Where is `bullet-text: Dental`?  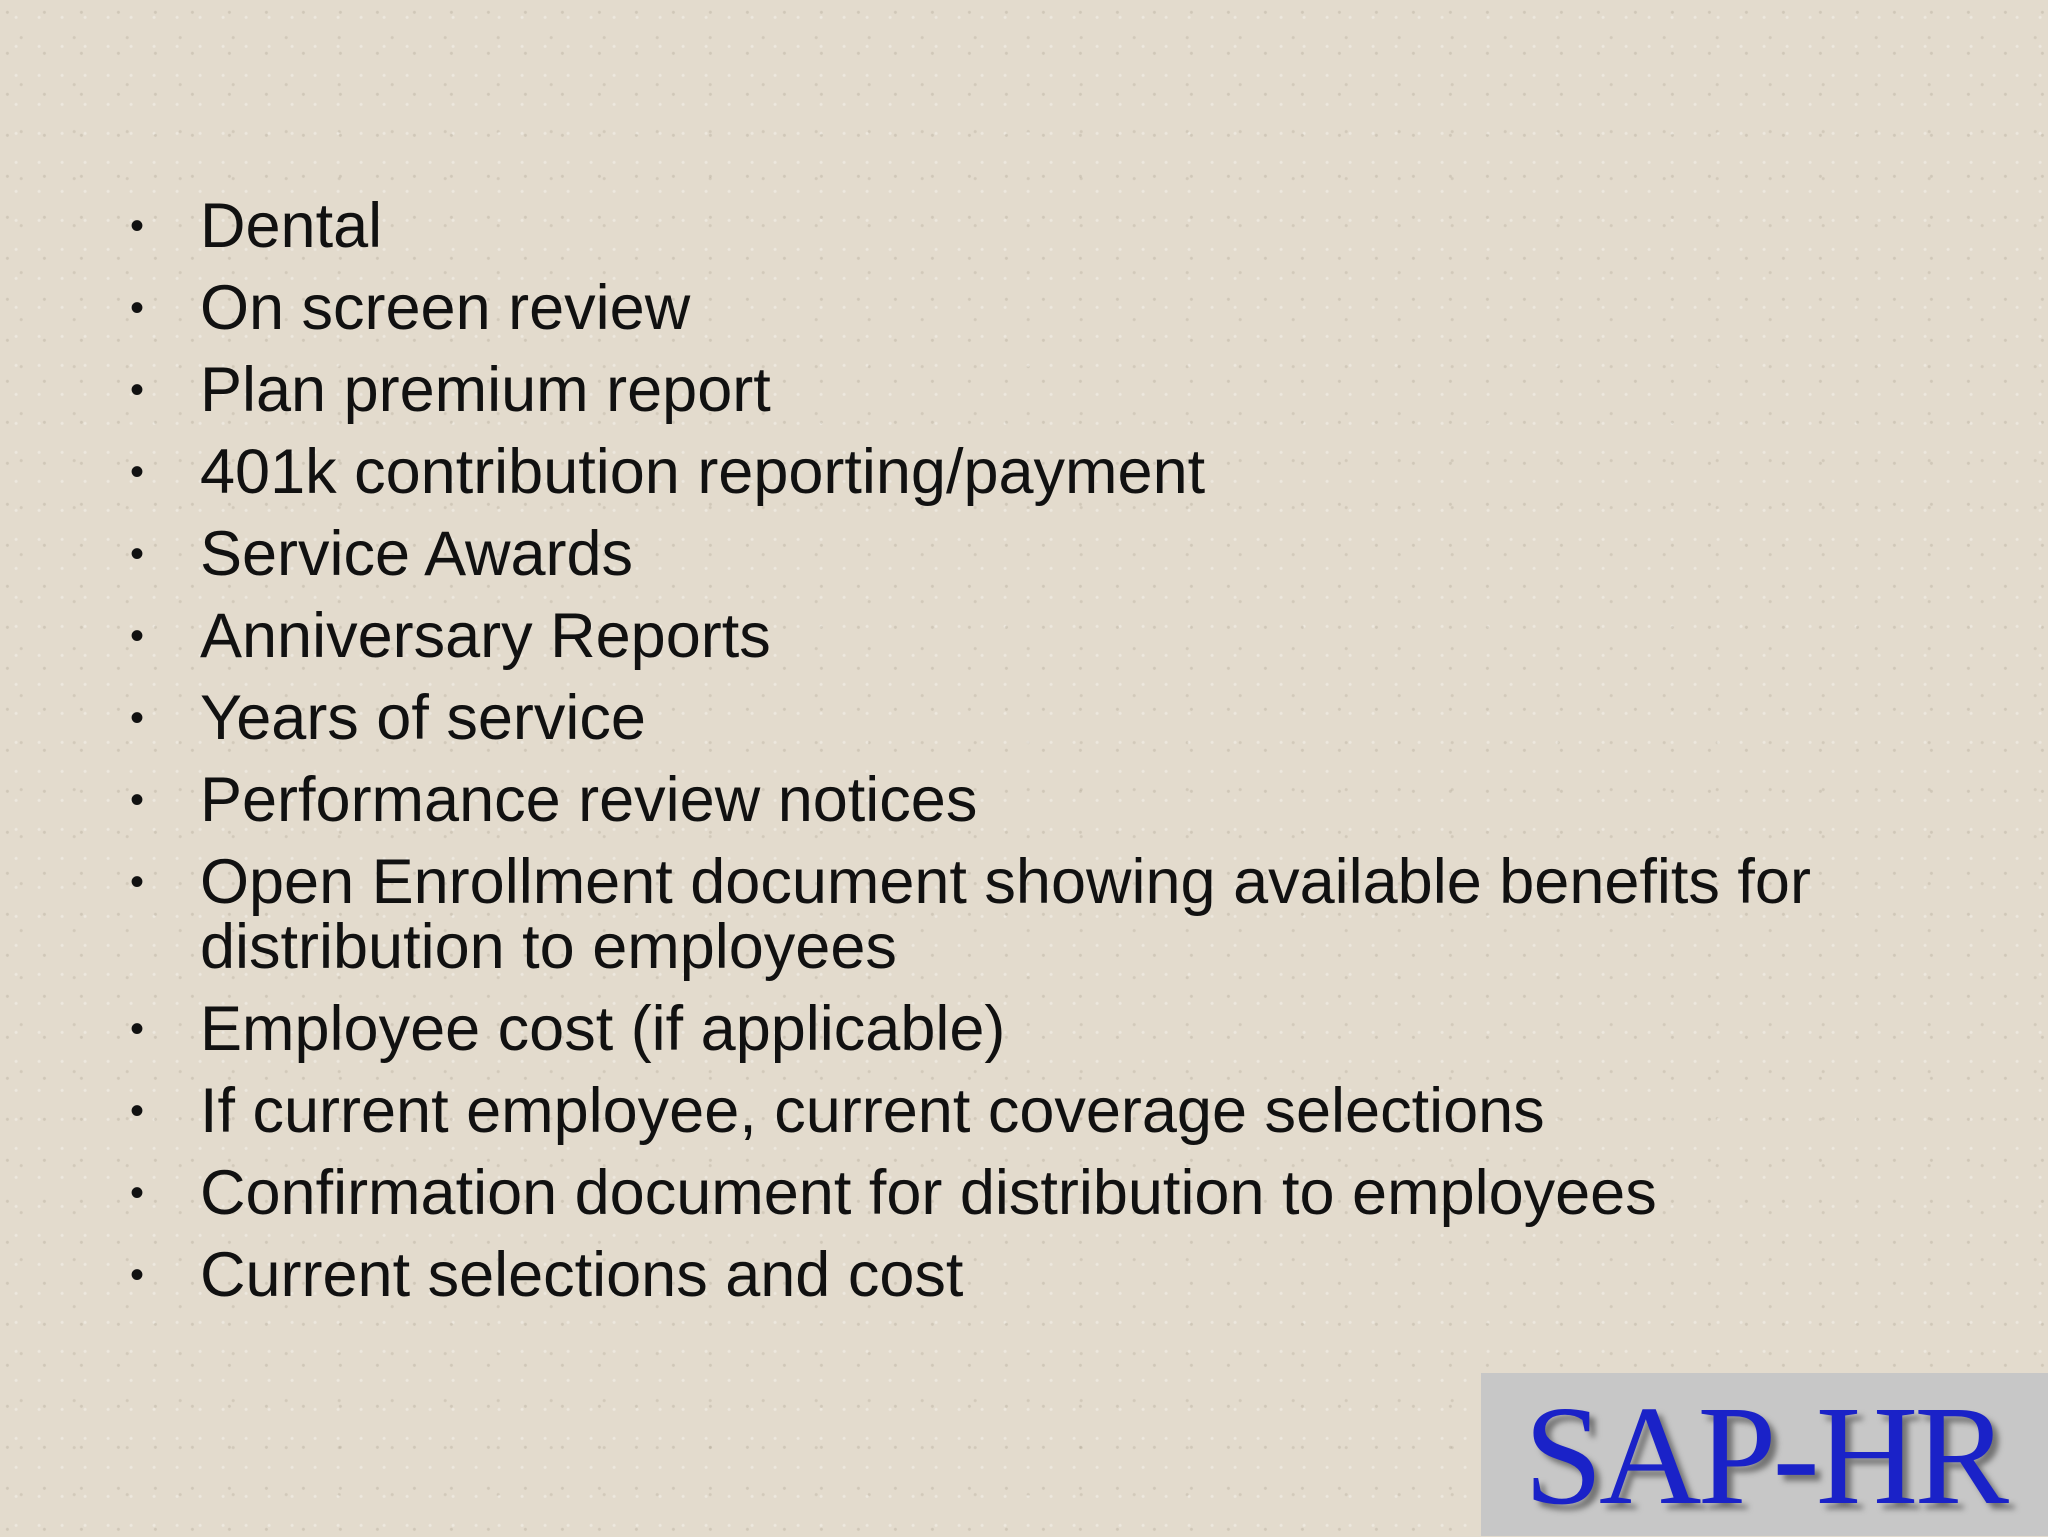 bullet-text: Dental is located at coordinates (291, 226).